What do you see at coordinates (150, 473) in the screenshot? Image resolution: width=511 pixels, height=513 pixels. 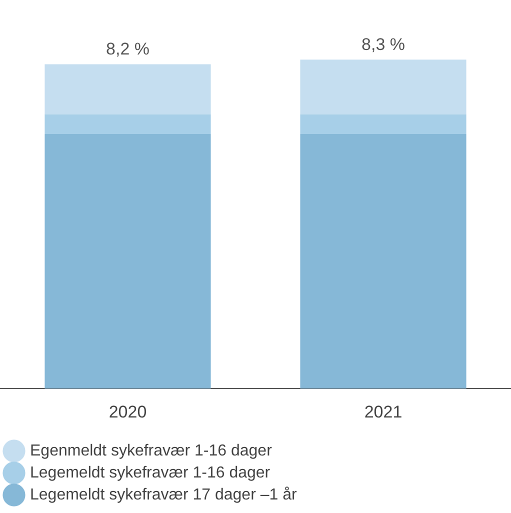 I see `legend-label: Legemeldt sykefravær 1-16 dager` at bounding box center [150, 473].